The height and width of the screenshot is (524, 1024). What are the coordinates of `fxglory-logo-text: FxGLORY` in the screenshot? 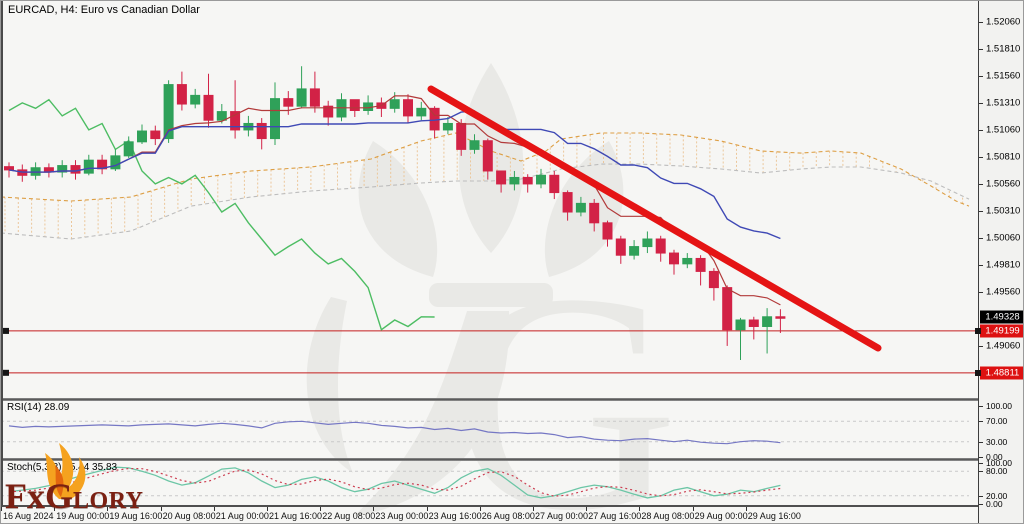 It's located at (74, 496).